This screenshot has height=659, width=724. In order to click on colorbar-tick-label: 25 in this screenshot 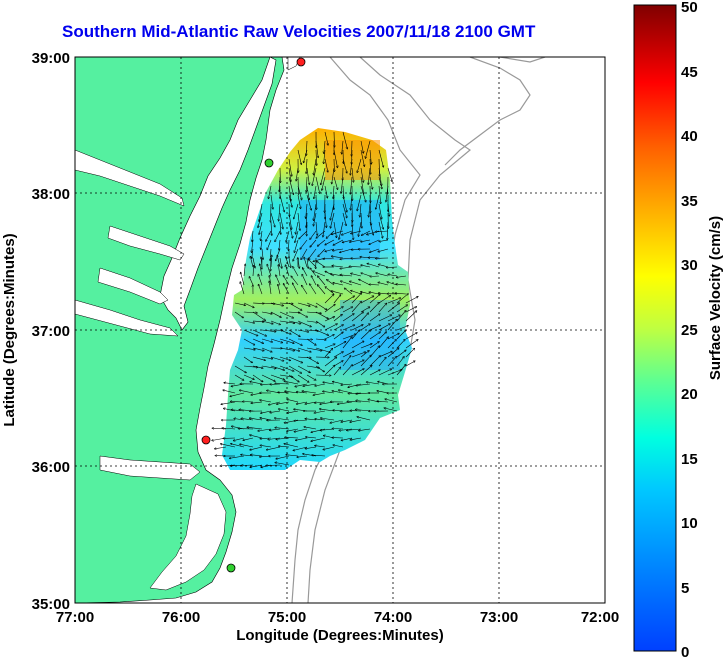, I will do `click(689, 330)`.